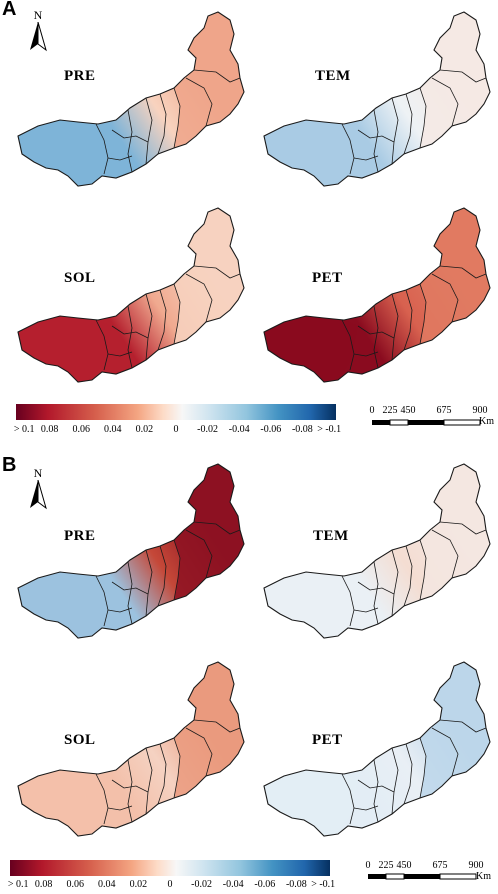  What do you see at coordinates (128, 102) in the screenshot?
I see `map-a-pre` at bounding box center [128, 102].